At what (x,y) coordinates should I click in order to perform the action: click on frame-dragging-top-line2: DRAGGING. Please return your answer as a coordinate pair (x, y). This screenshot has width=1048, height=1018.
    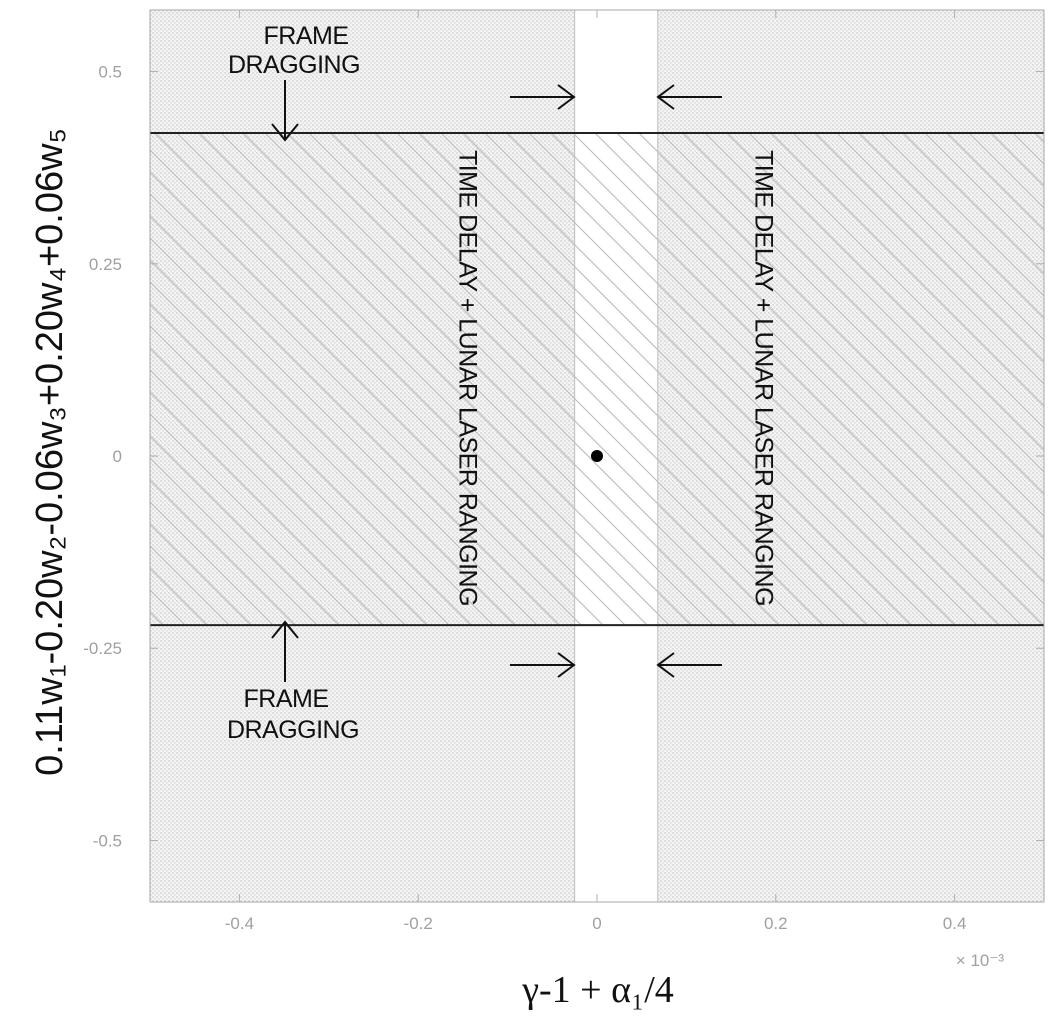
    Looking at the image, I should click on (294, 65).